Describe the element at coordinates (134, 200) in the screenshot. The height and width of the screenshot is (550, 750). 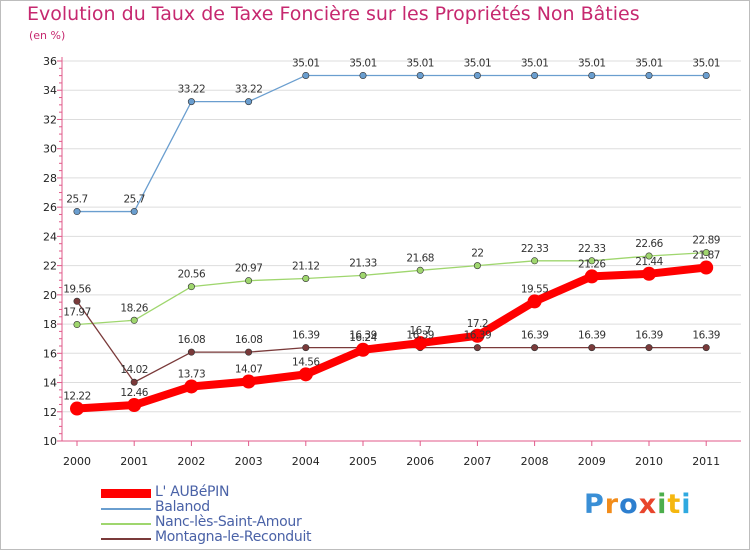
I see `data-label: 25.7` at that location.